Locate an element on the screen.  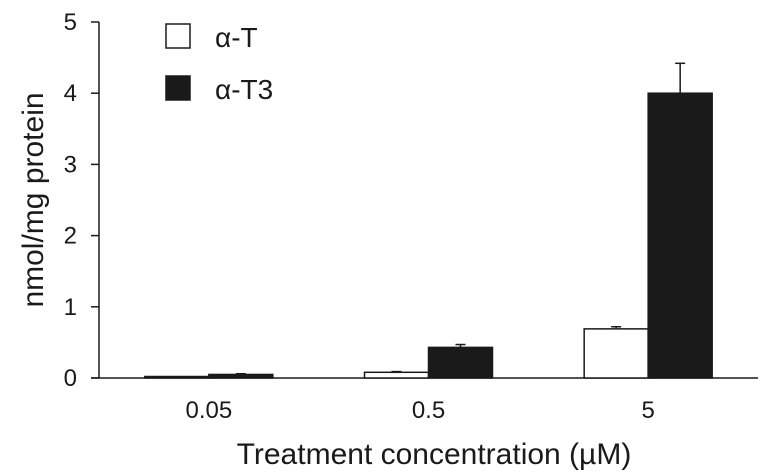
legend-label-alpha-t: α-T is located at coordinates (236, 37).